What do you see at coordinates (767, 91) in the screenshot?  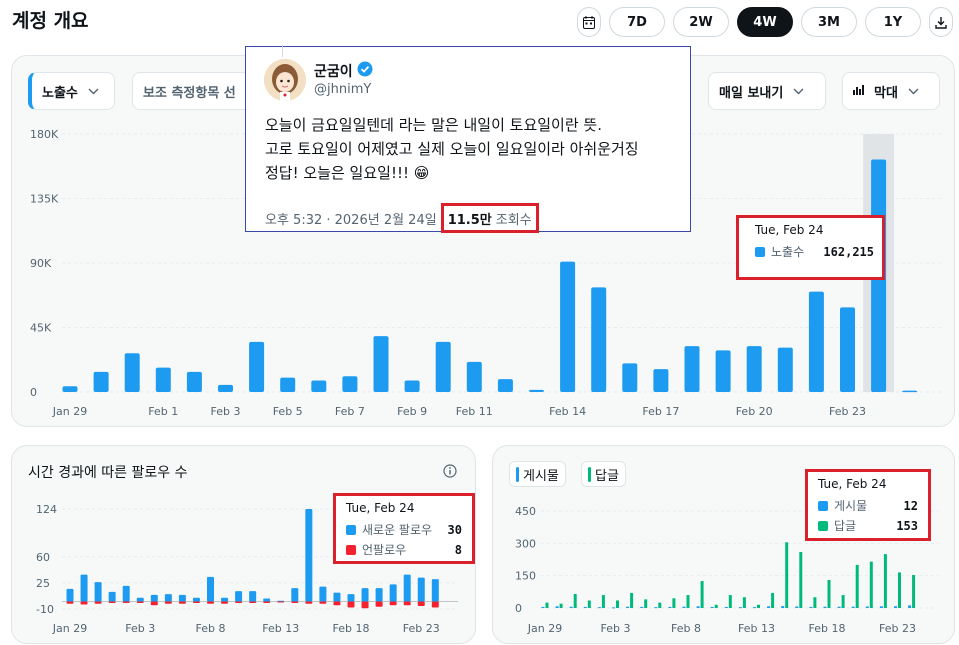 I see `export-frequency-dropdown: 매일 보내기` at bounding box center [767, 91].